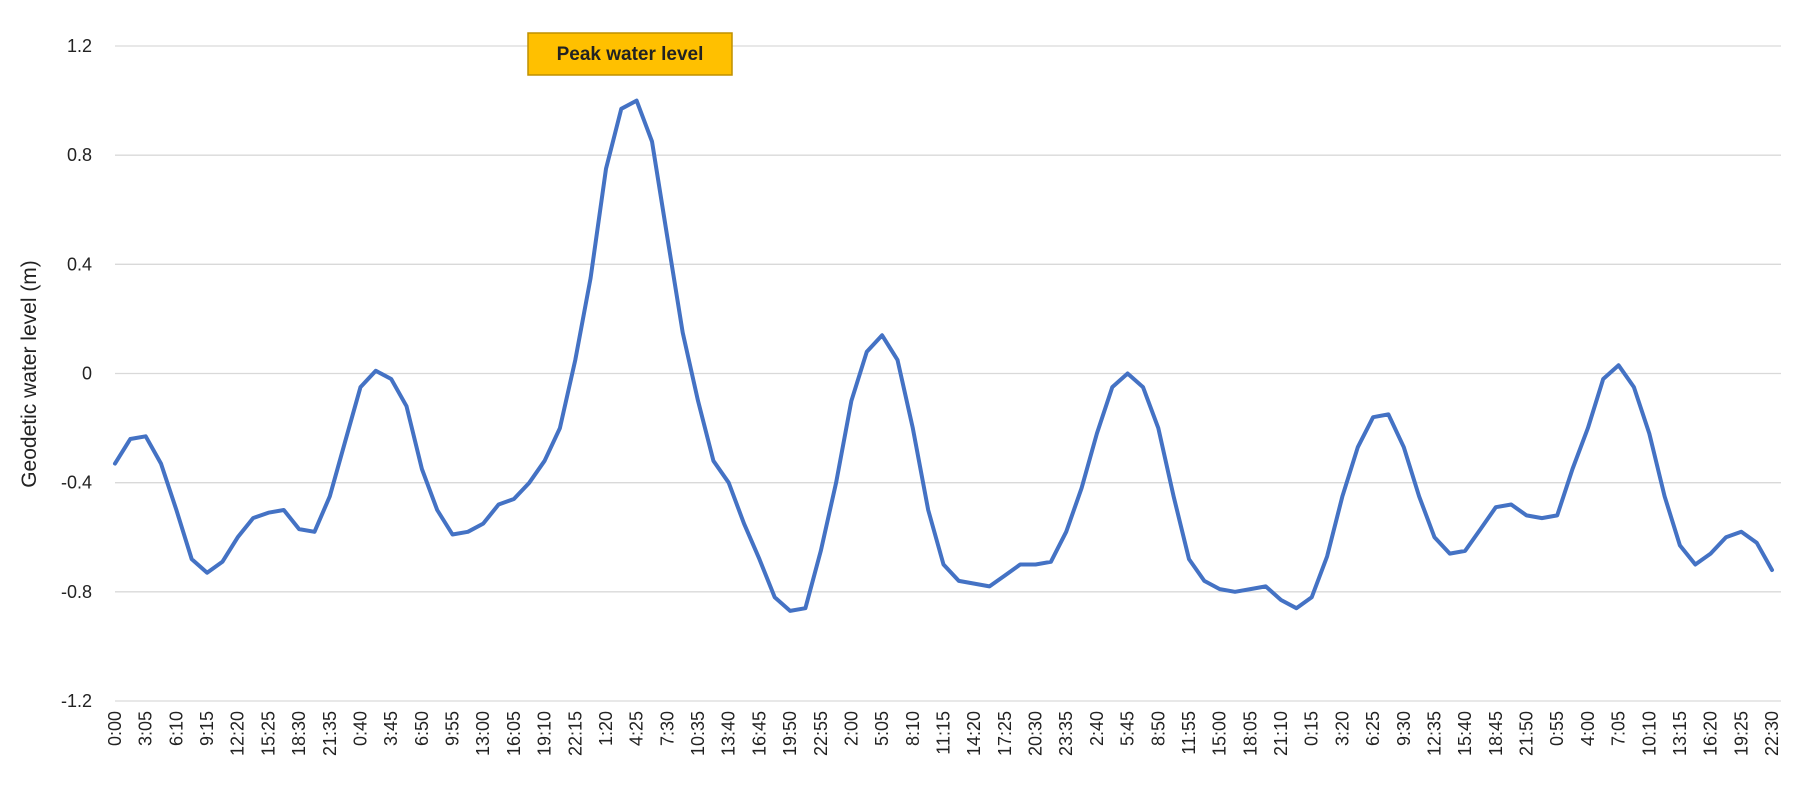 This screenshot has width=1798, height=796. Describe the element at coordinates (1281, 733) in the screenshot. I see `x-tick-label: 21:10` at that location.